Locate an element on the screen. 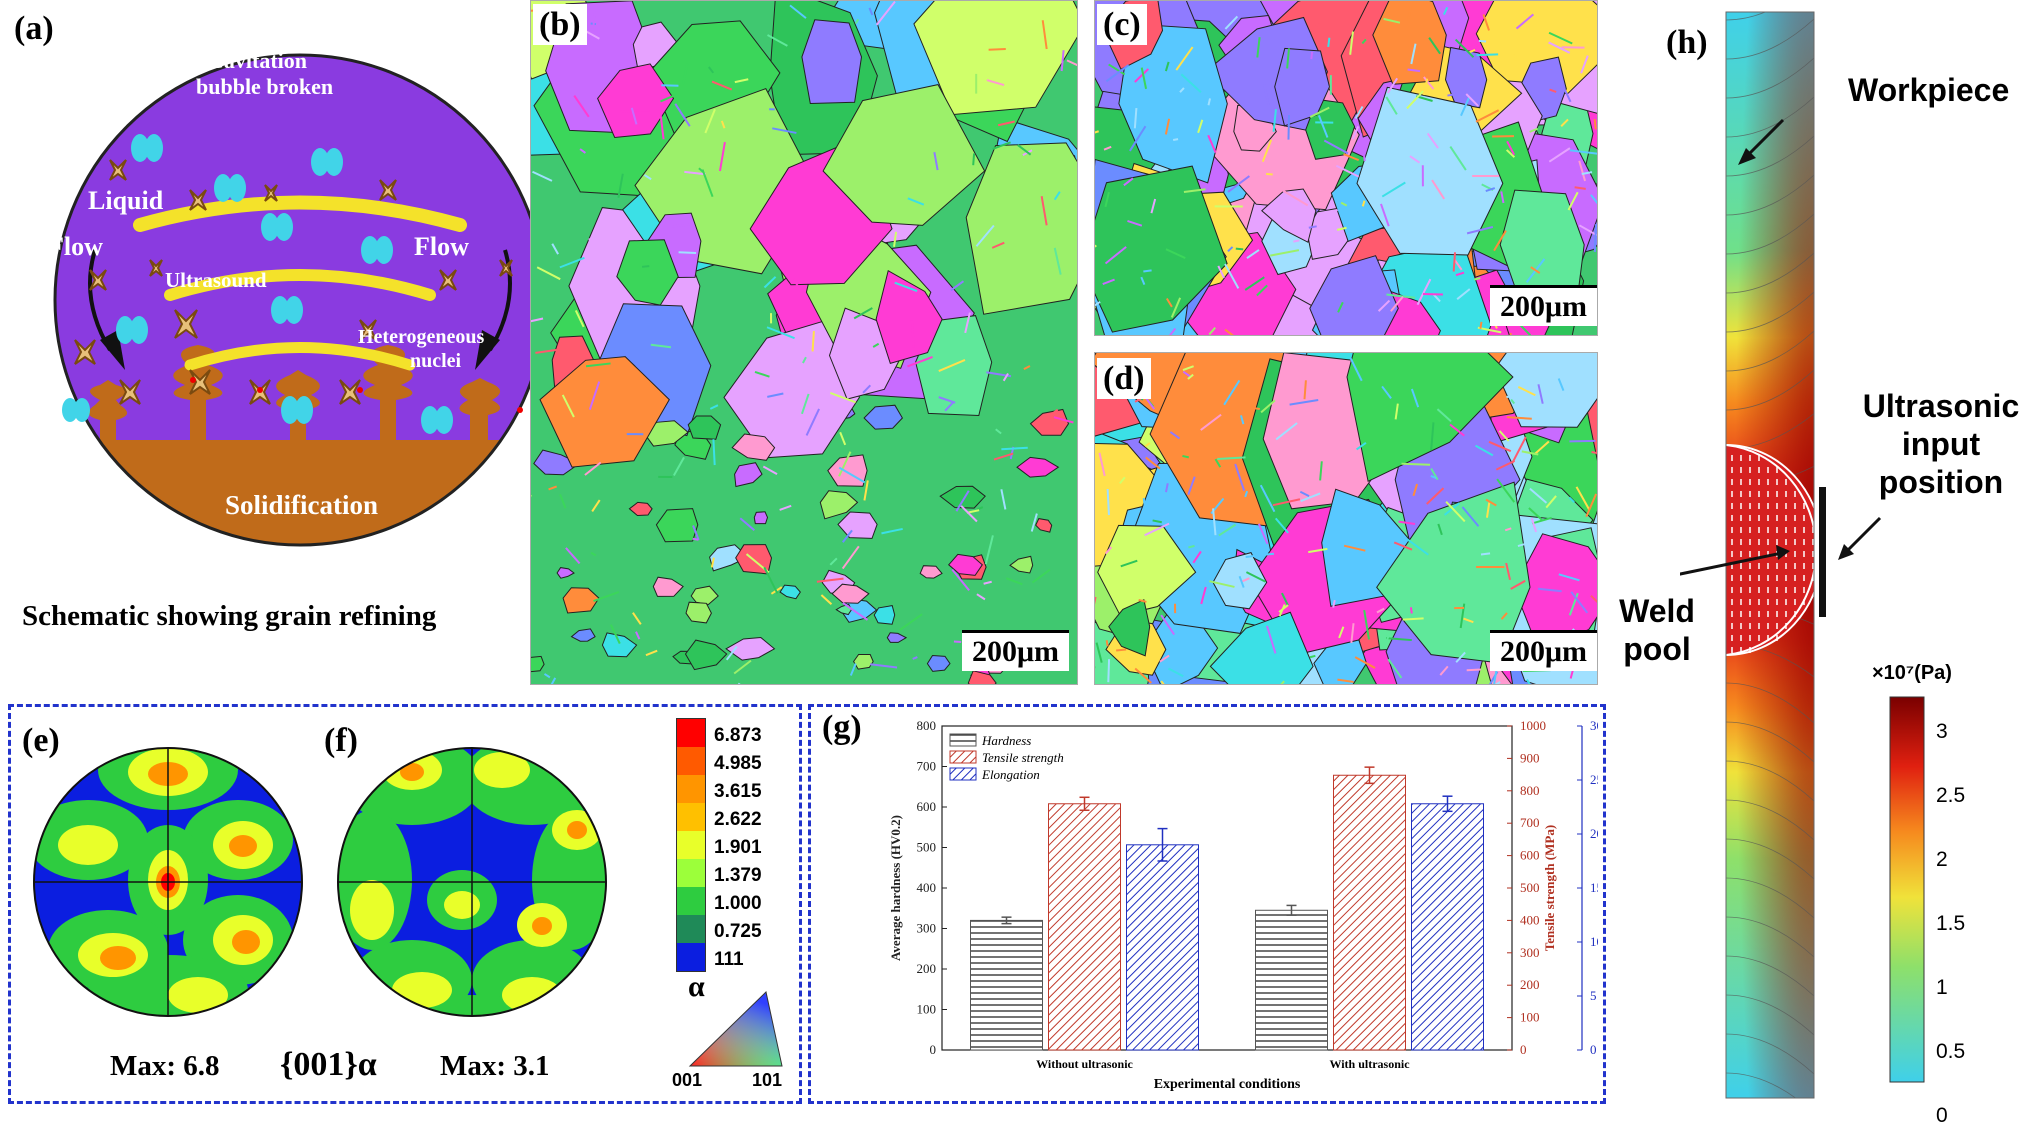 The image size is (2030, 1148). axis-tick-label: 30 is located at coordinates (1594, 725).